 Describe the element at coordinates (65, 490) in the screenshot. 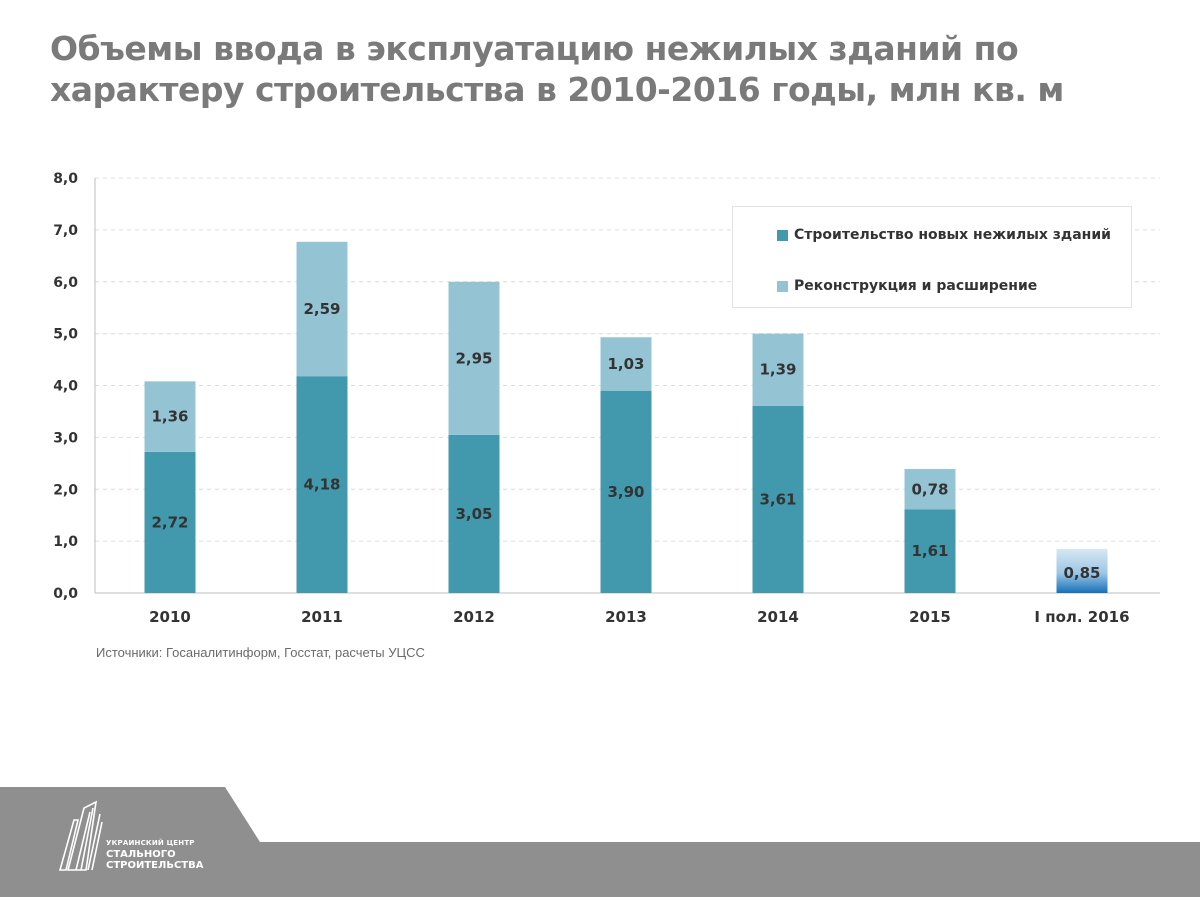

I see `y-tick-label: 2,0` at that location.